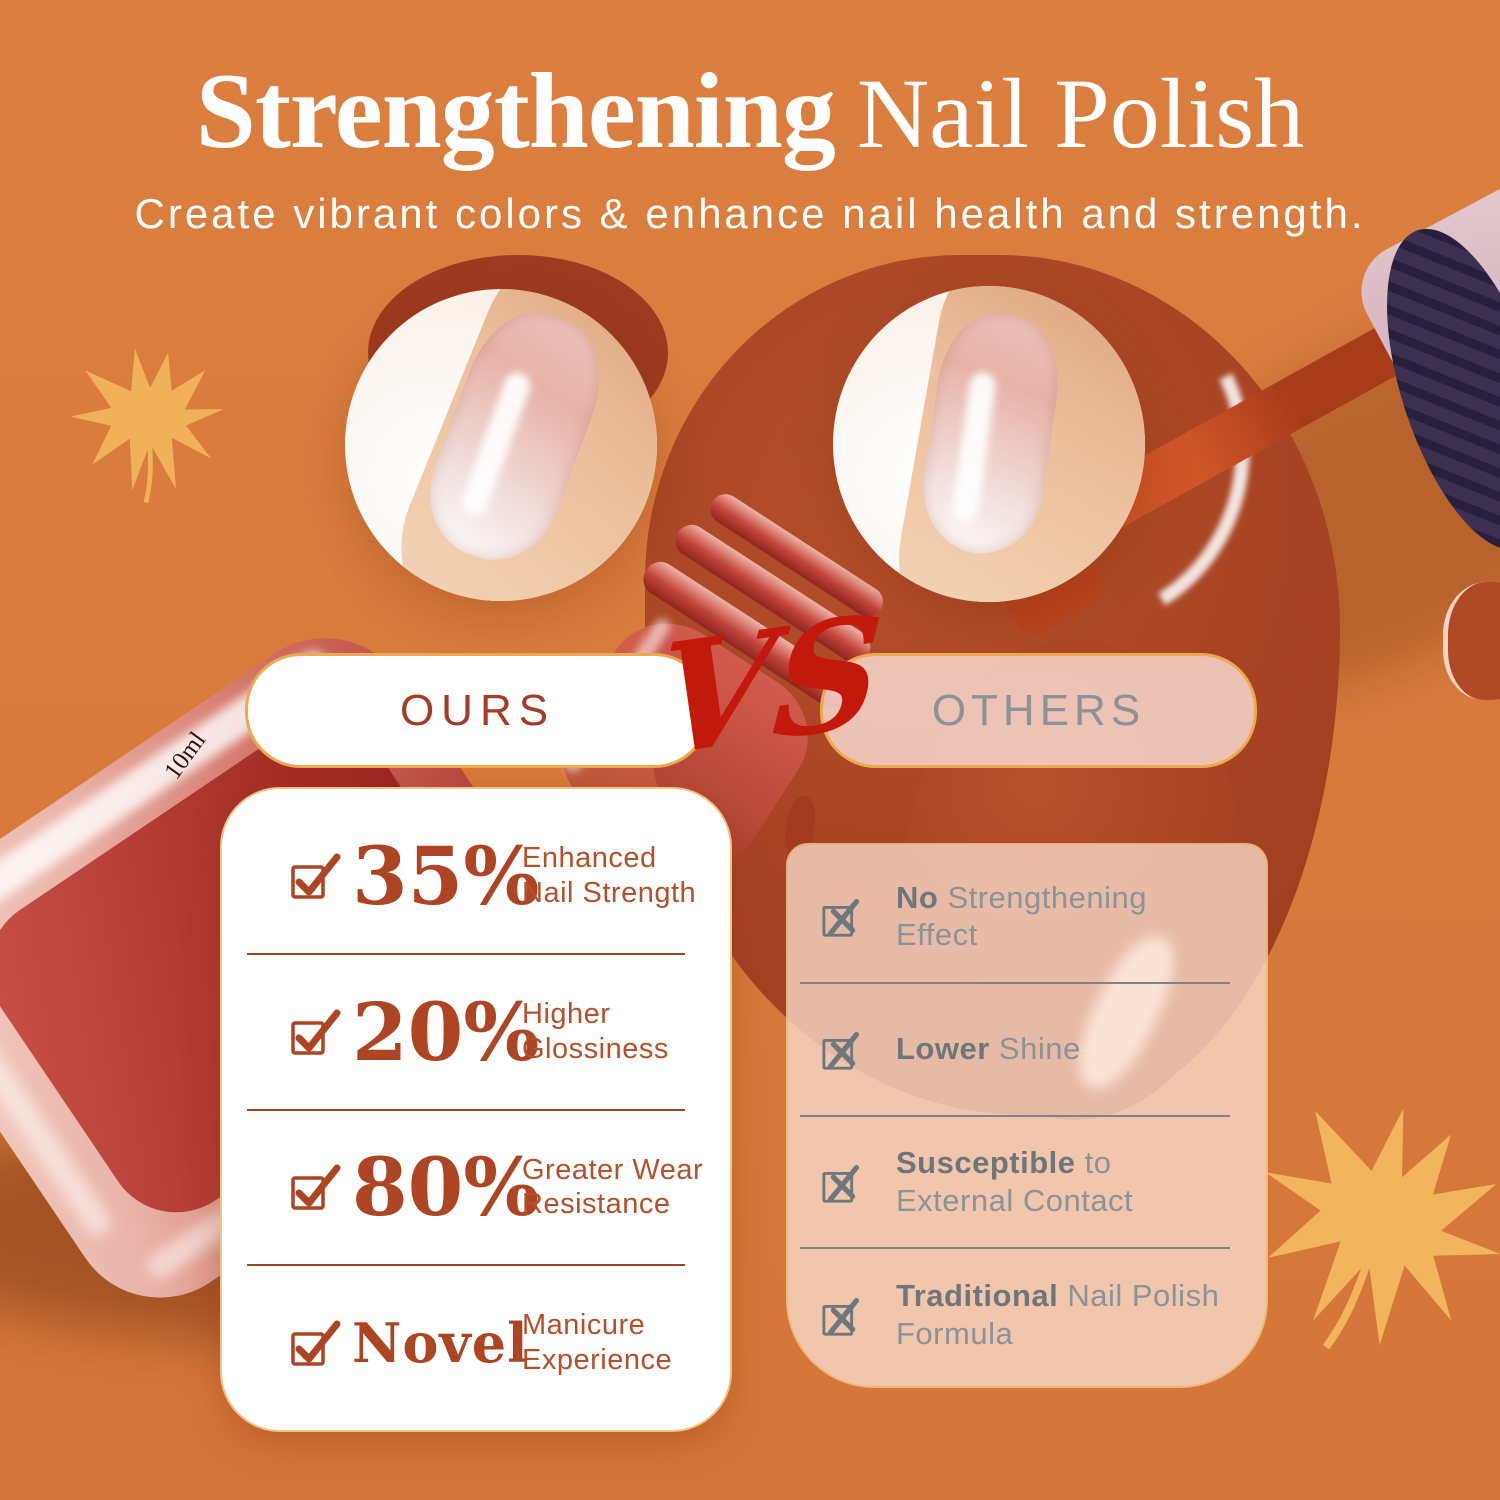 This screenshot has height=1500, width=1500. Describe the element at coordinates (1035, 1049) in the screenshot. I see `label-rest: Shine` at that location.